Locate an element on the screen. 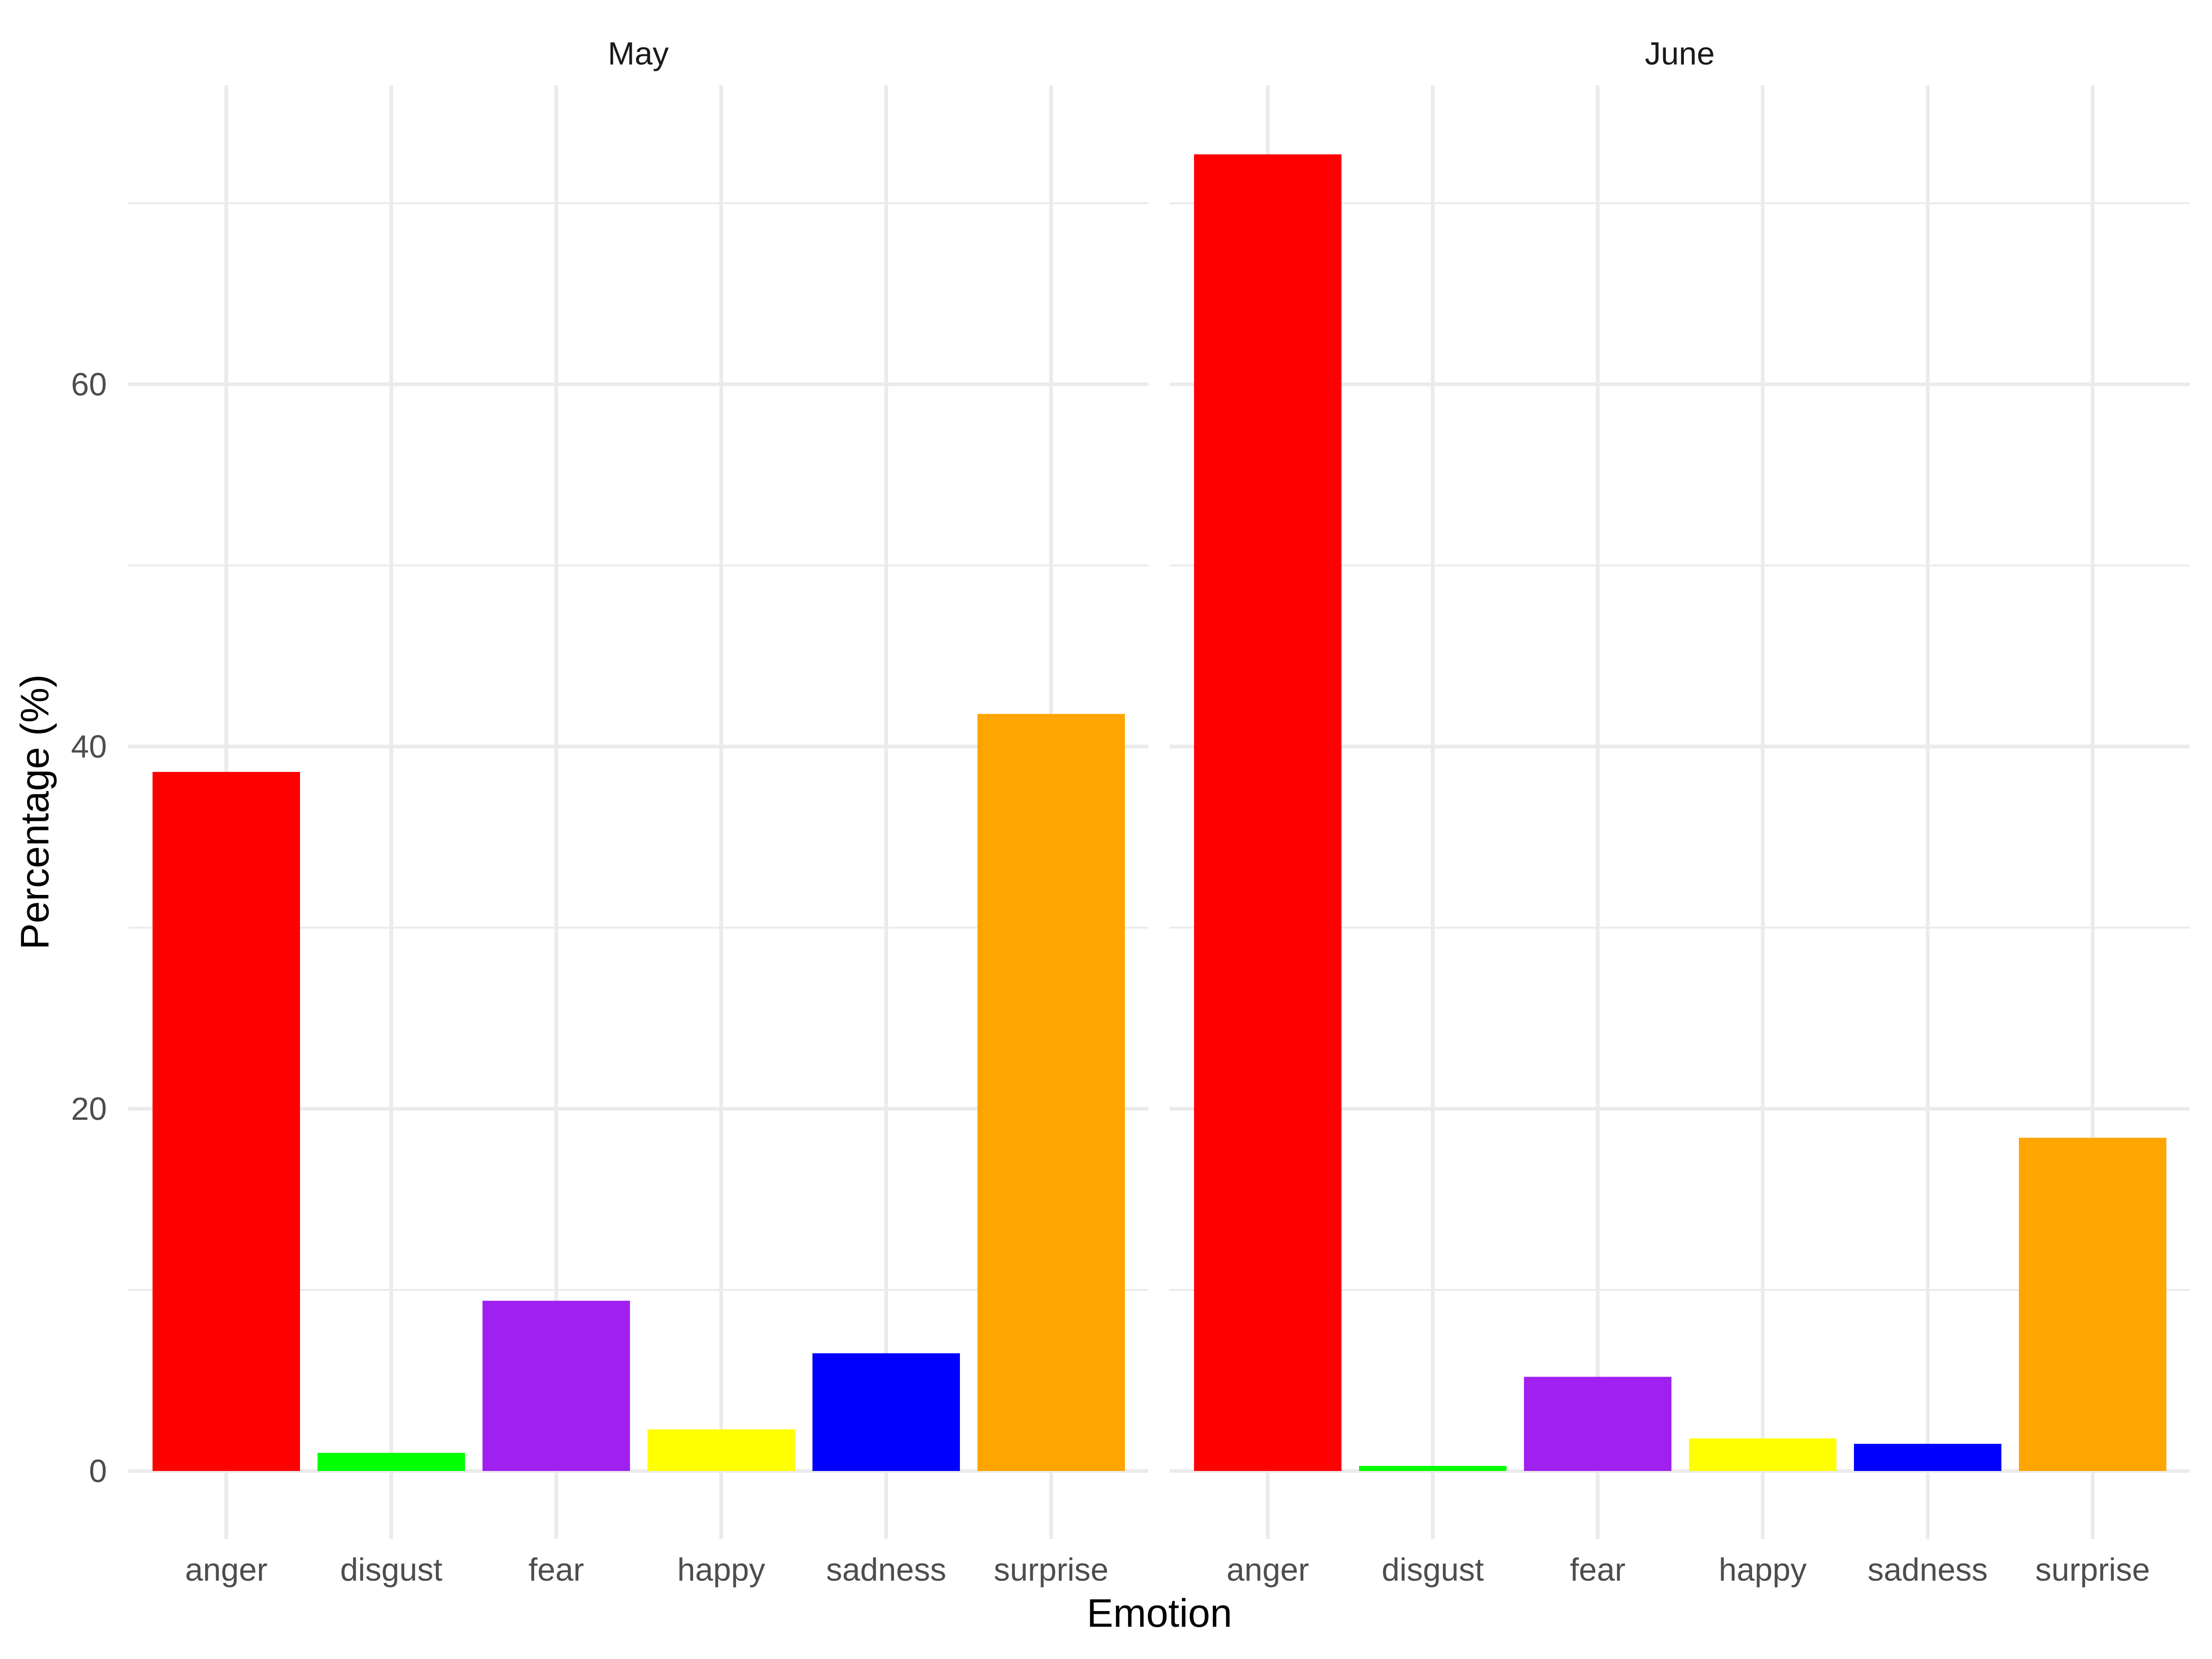 The image size is (2212, 1659). bar-june-anger is located at coordinates (1267, 812).